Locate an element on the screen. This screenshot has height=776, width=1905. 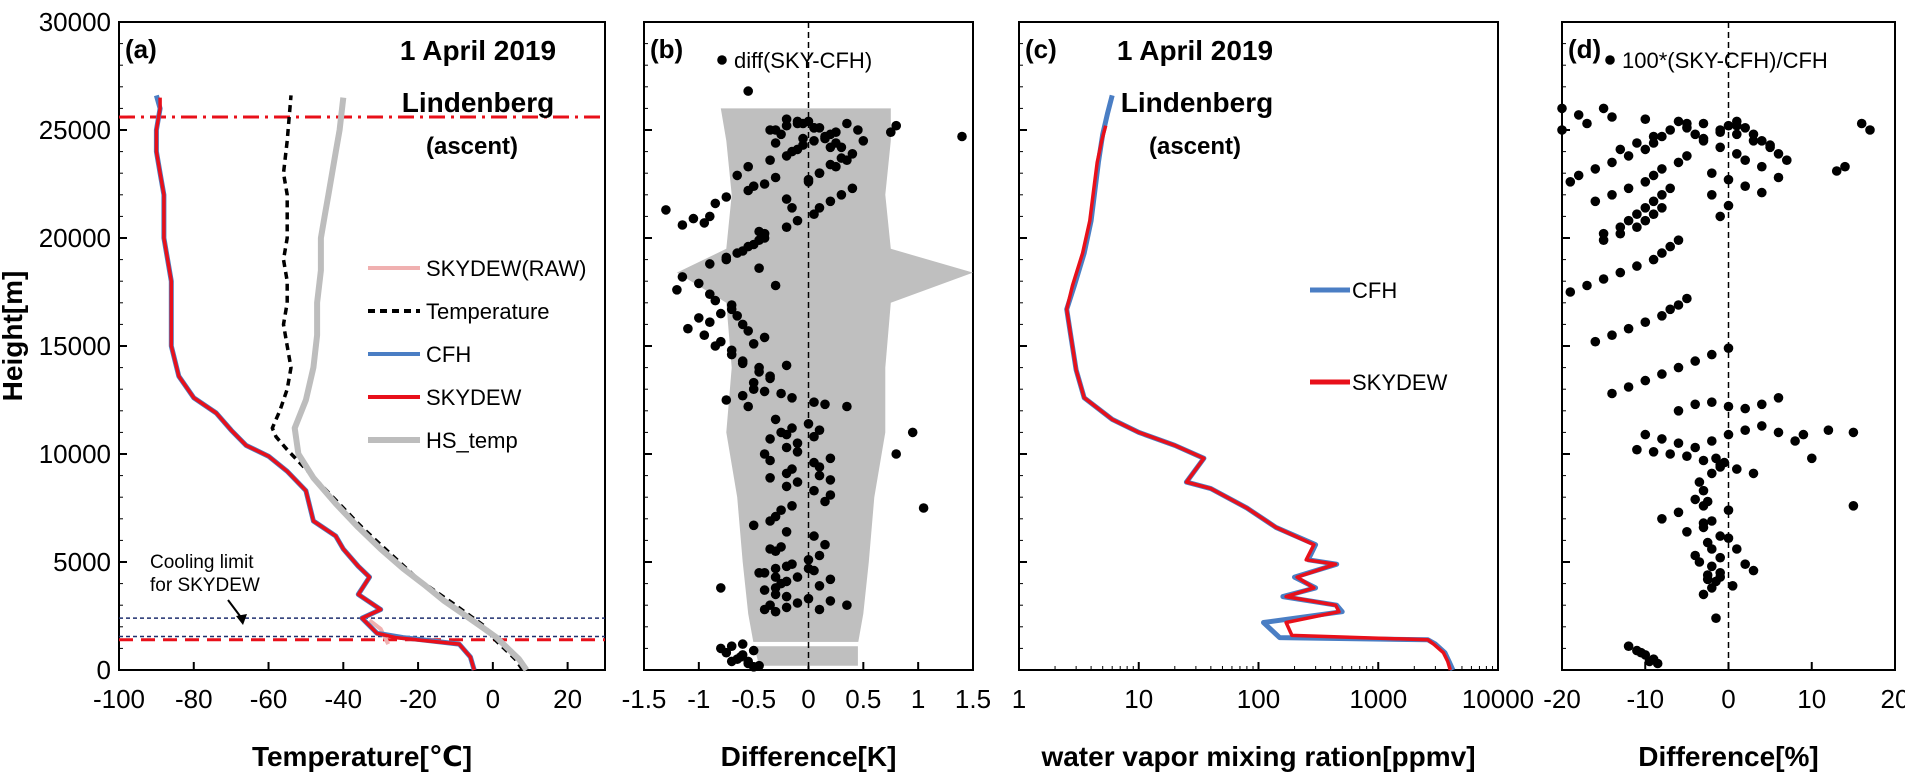
legend-label: HS_temp is located at coordinates (472, 440).